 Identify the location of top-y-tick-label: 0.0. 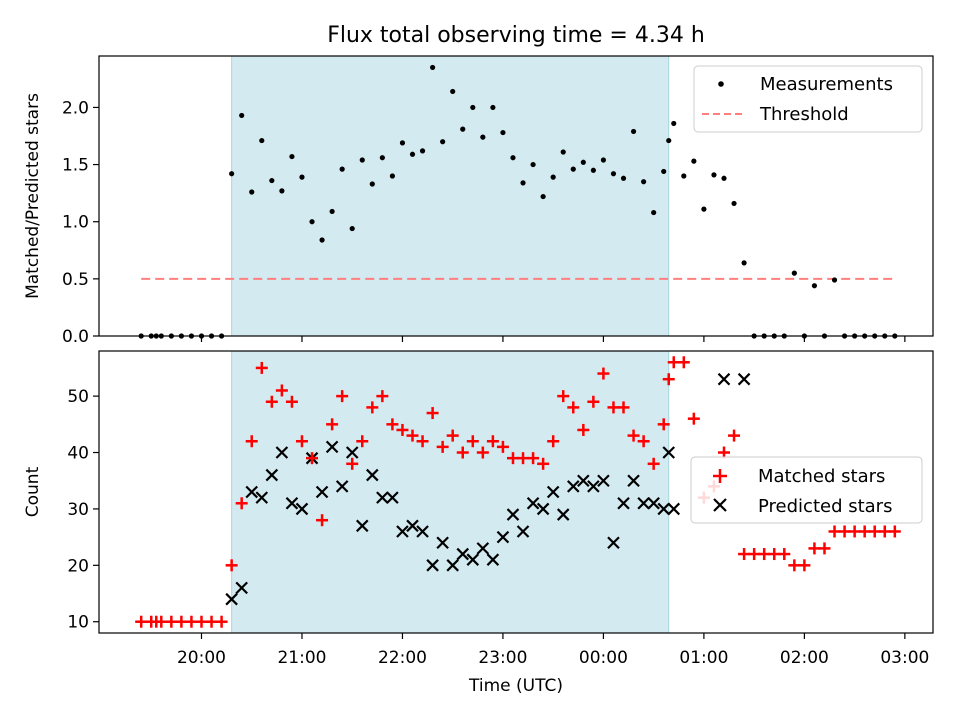
(75, 337).